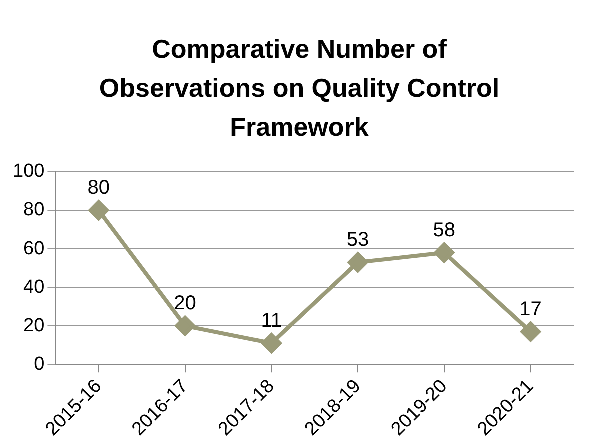 The width and height of the screenshot is (599, 444). What do you see at coordinates (29, 171) in the screenshot?
I see `y-tick-label: 100` at bounding box center [29, 171].